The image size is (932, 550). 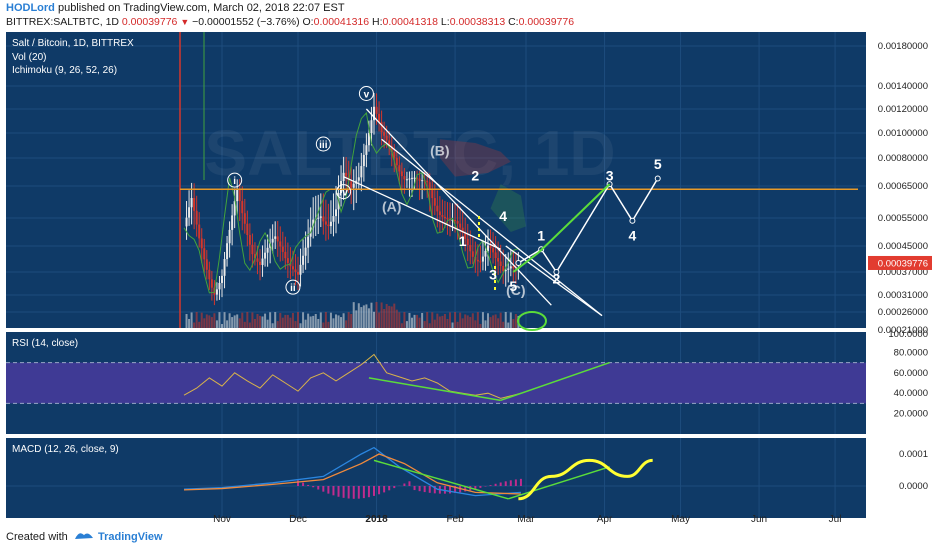 What do you see at coordinates (908, 334) in the screenshot?
I see `rsi-tick-label: 100.0000` at bounding box center [908, 334].